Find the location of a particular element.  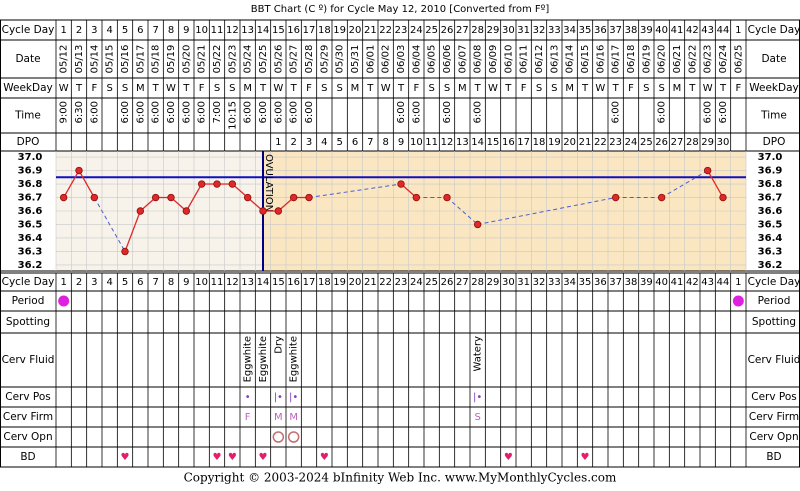

cycle-day: 34 is located at coordinates (569, 282).